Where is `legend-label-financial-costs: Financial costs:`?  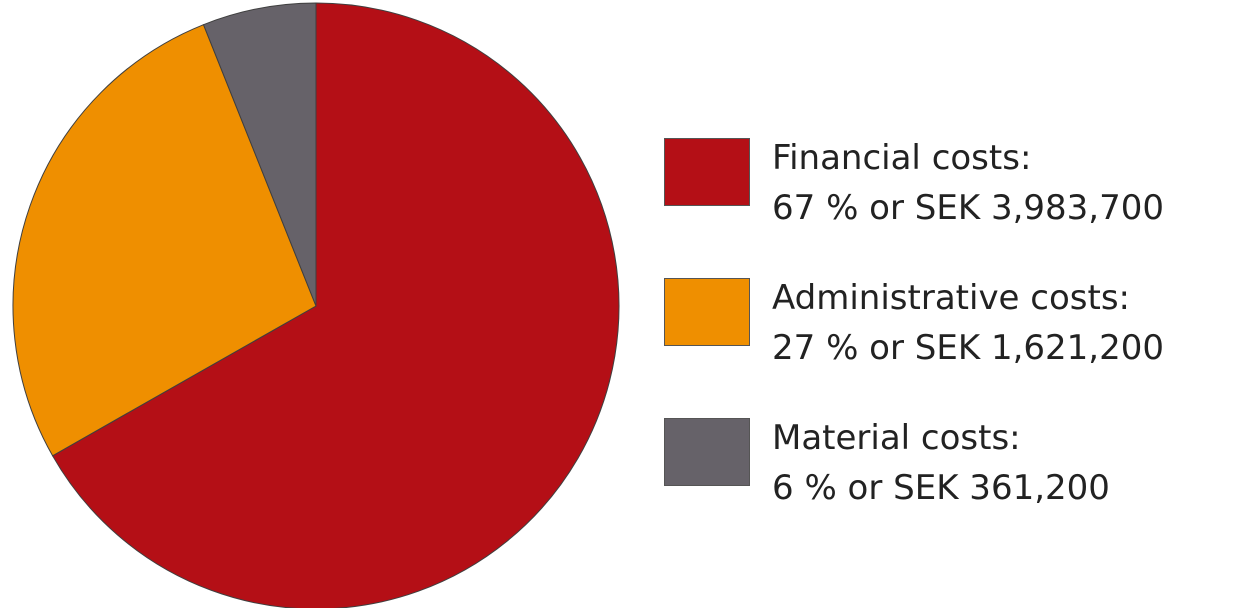 legend-label-financial-costs: Financial costs: is located at coordinates (902, 158).